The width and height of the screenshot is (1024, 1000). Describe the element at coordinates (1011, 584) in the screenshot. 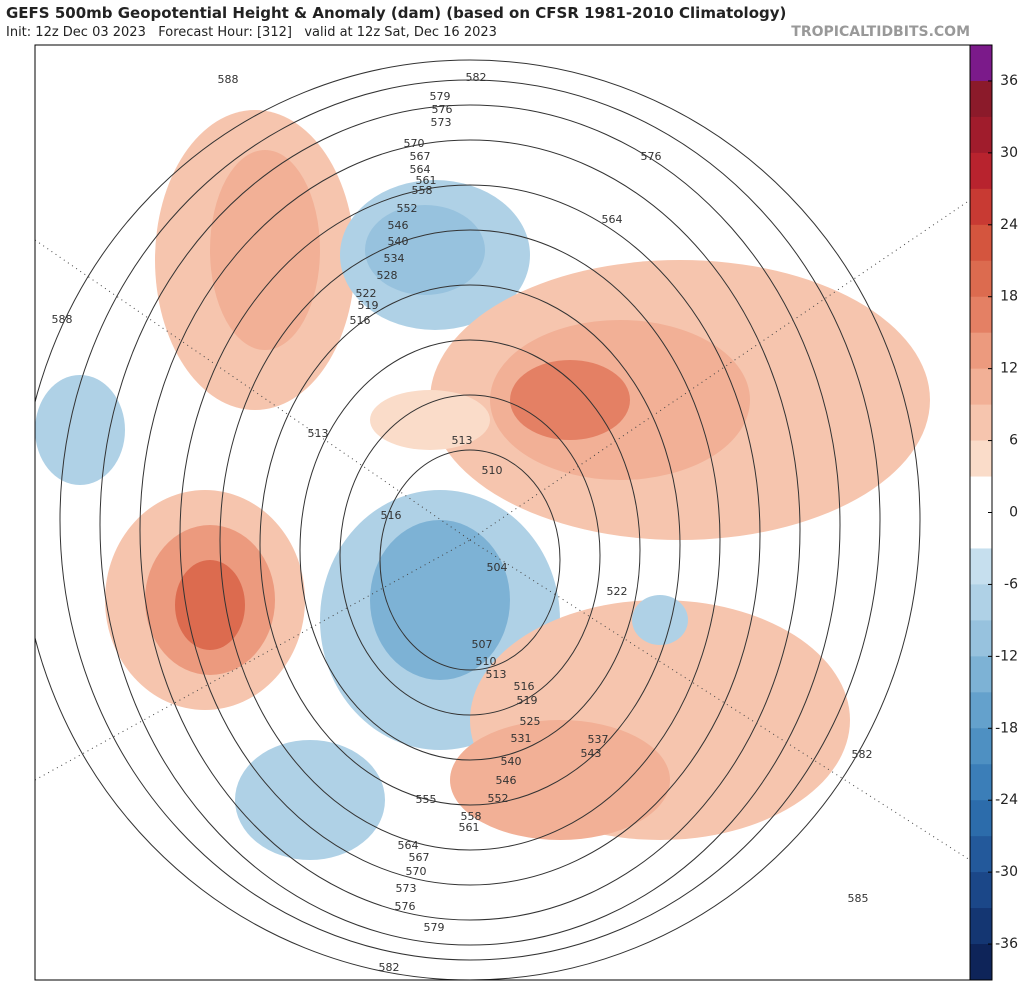

I see `colorbar-label: -6` at that location.